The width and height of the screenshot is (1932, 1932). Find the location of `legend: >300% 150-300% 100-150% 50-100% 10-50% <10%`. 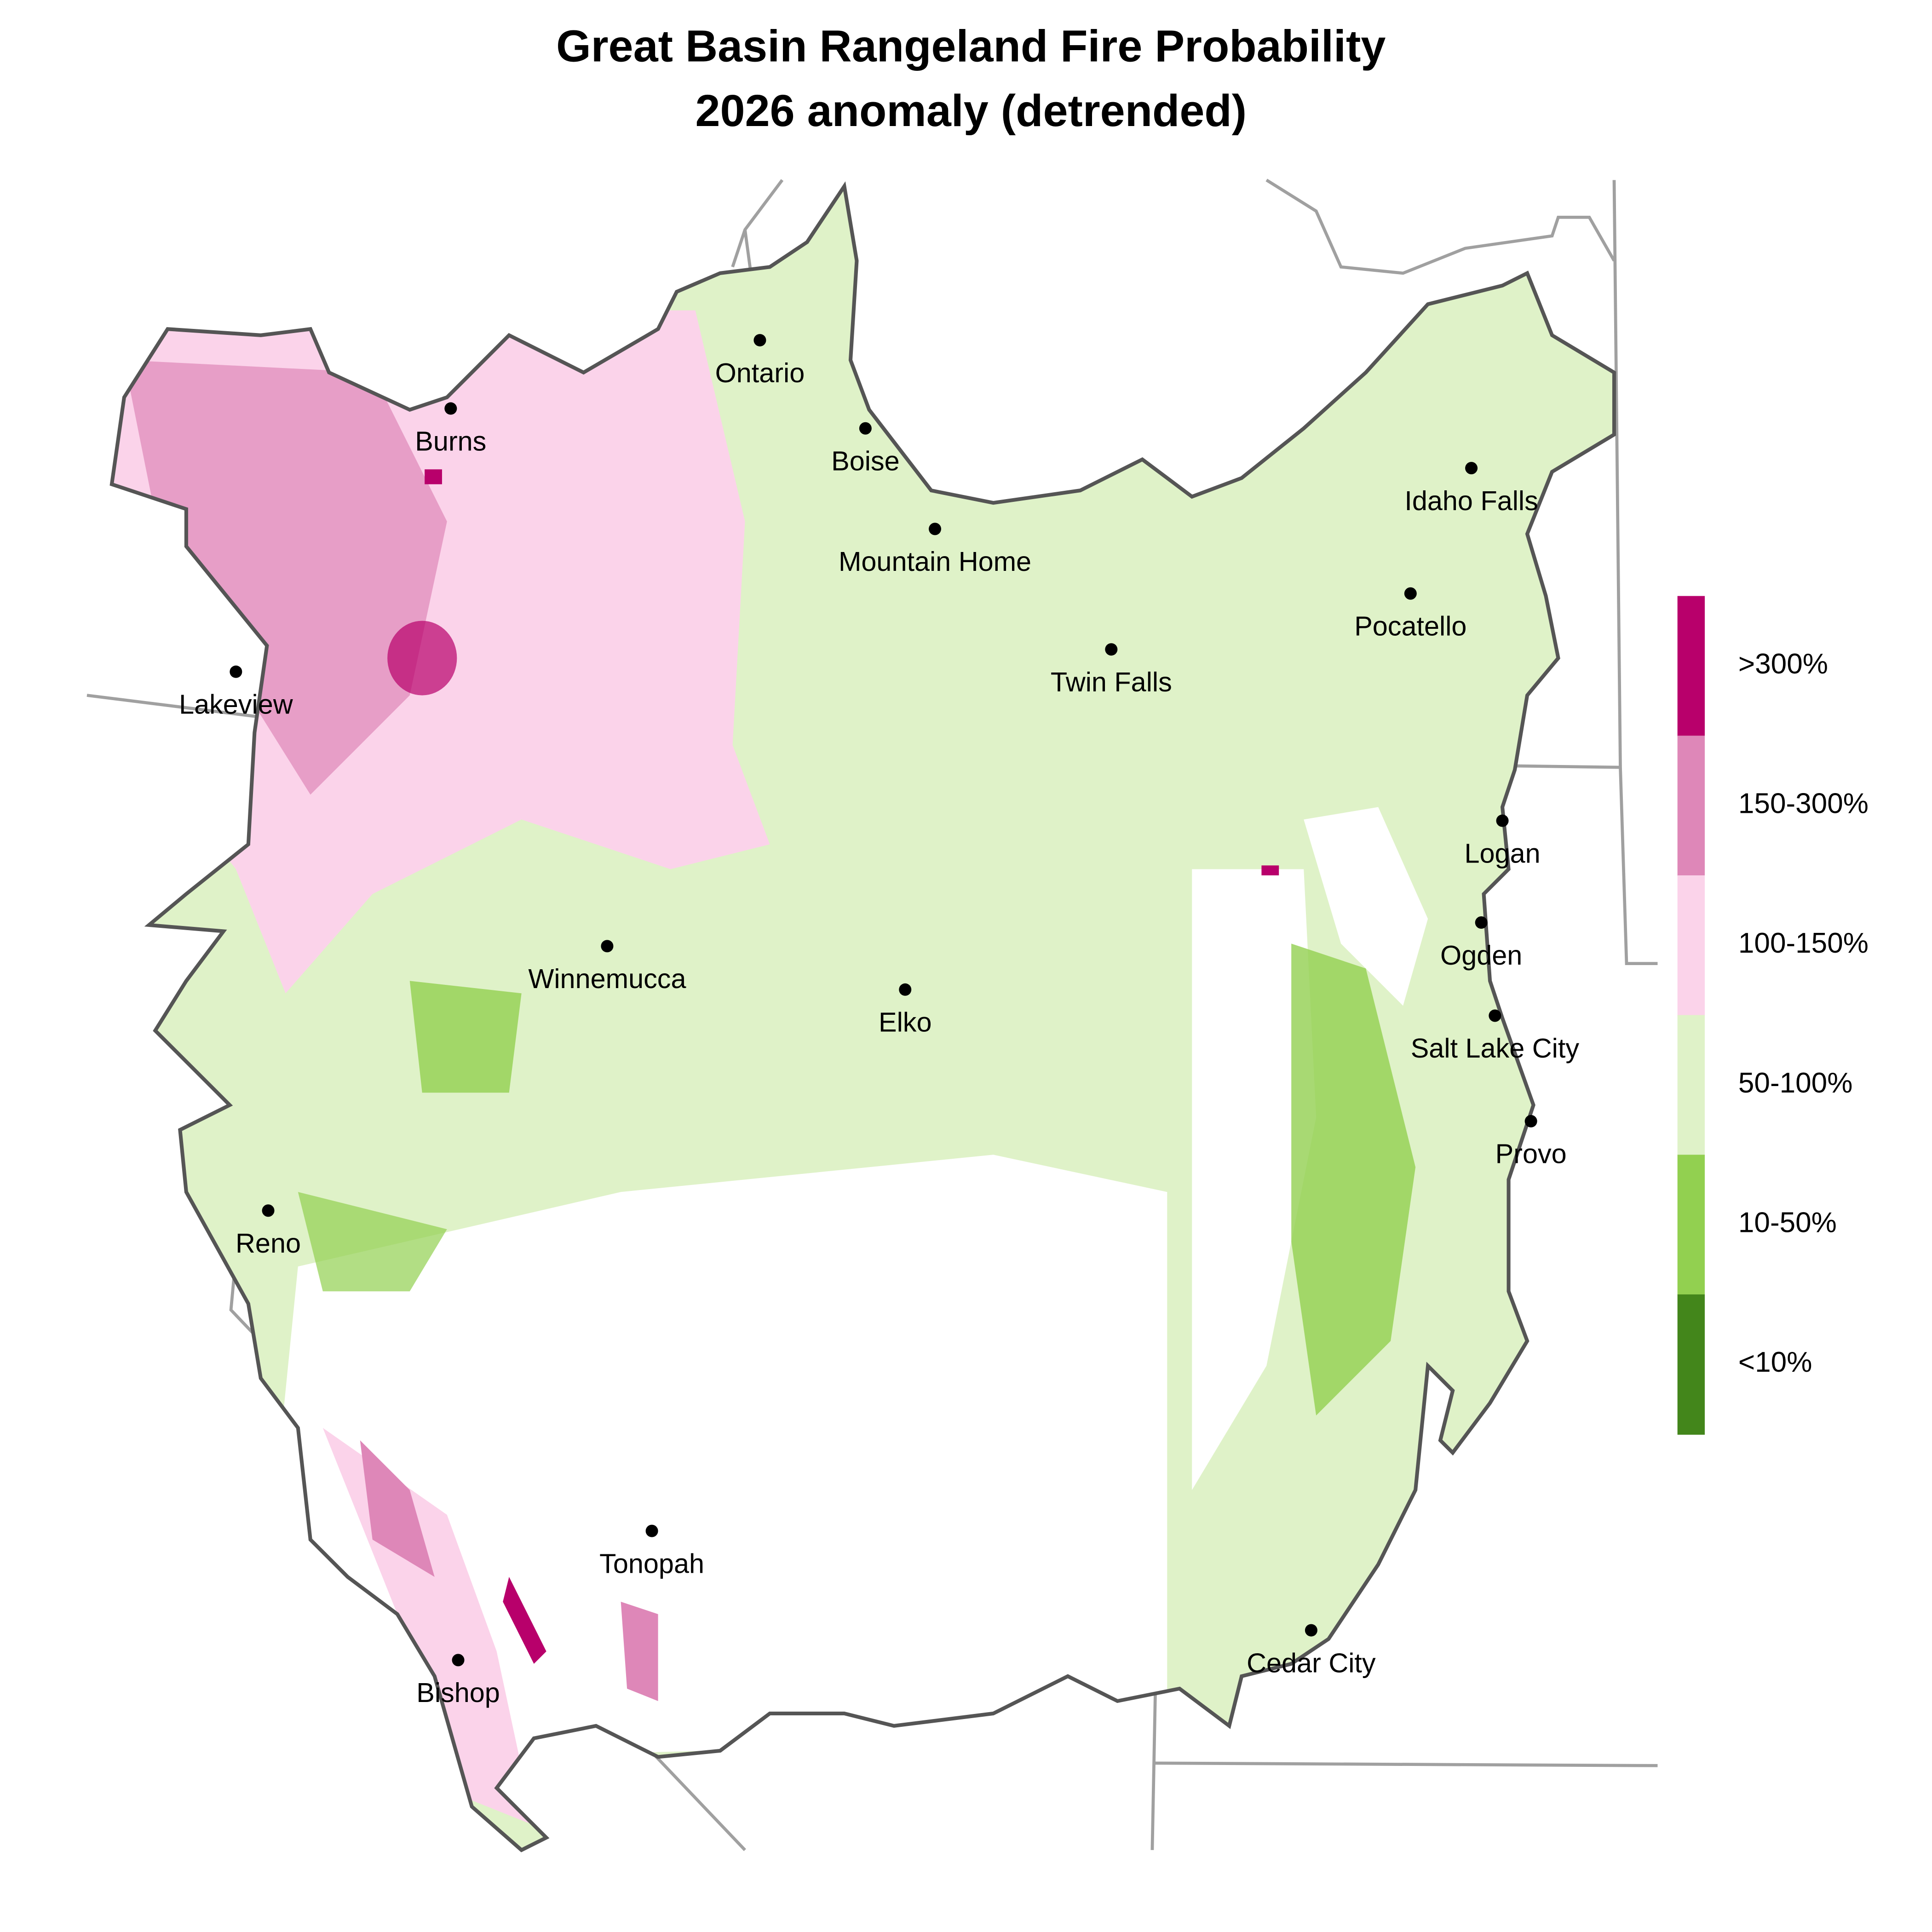

legend: >300% 150-300% 100-150% 50-100% 10-50% <10% is located at coordinates (1773, 1016).